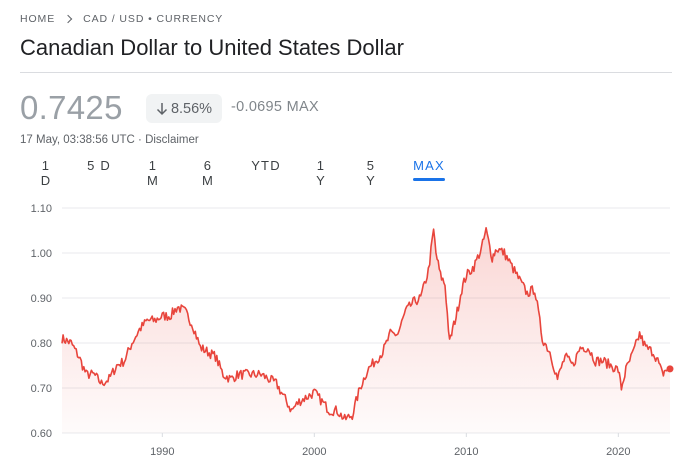  I want to click on change-percent-badge: 8.56%, so click(184, 108).